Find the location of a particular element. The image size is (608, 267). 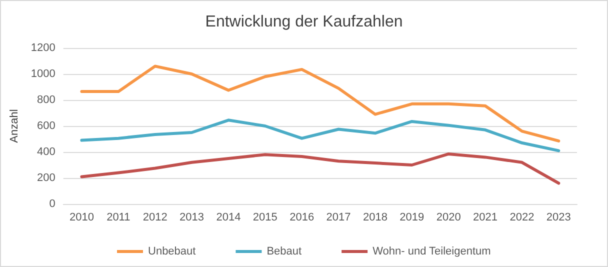

y-tick-label: 1200 is located at coordinates (43, 48).